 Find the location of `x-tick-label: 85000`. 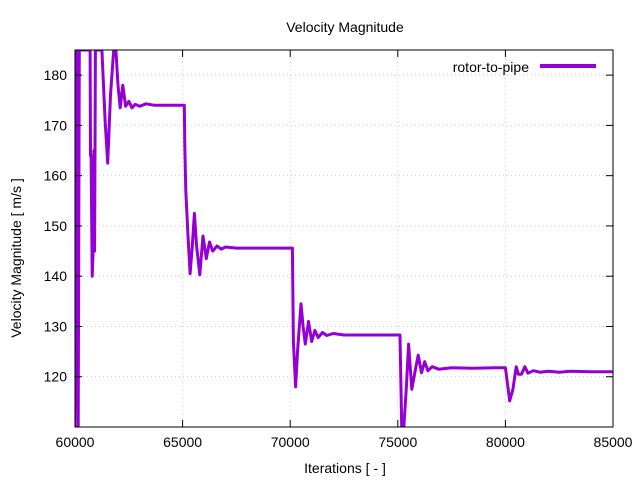

x-tick-label: 85000 is located at coordinates (613, 442).